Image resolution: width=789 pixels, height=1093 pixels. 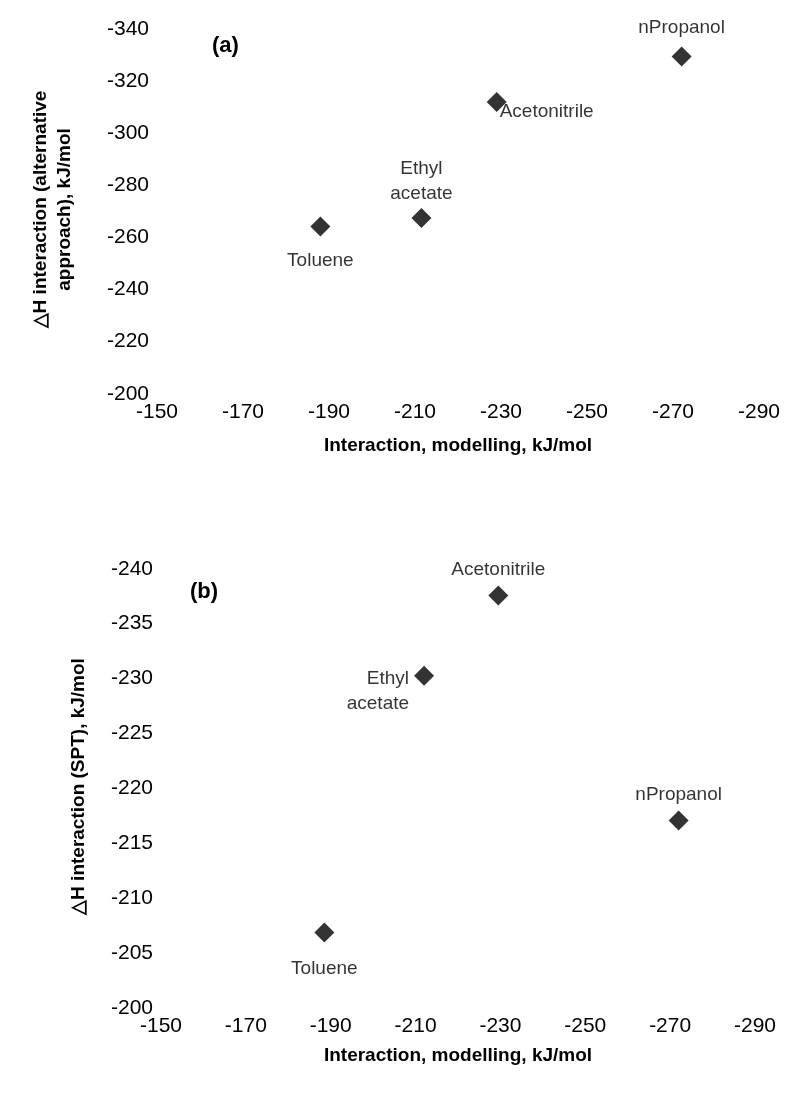 I want to click on y-tick-label: -300, so click(x=127, y=131).